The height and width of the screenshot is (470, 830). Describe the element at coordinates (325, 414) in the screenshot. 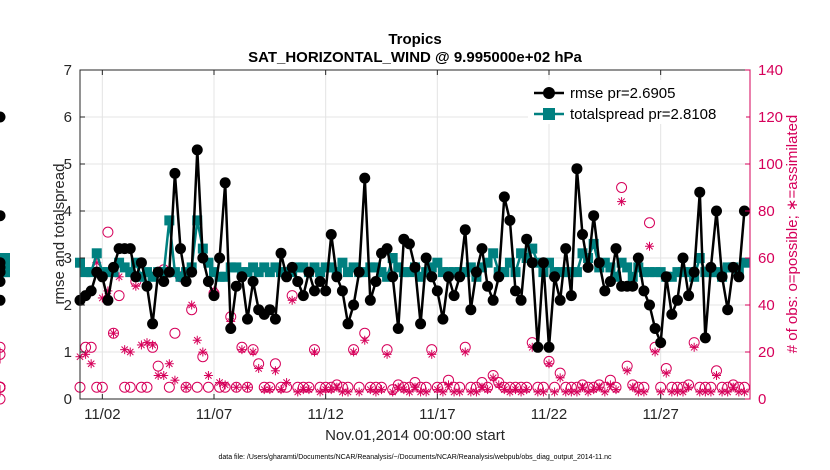

I see `x-tick-label: 11/12` at that location.